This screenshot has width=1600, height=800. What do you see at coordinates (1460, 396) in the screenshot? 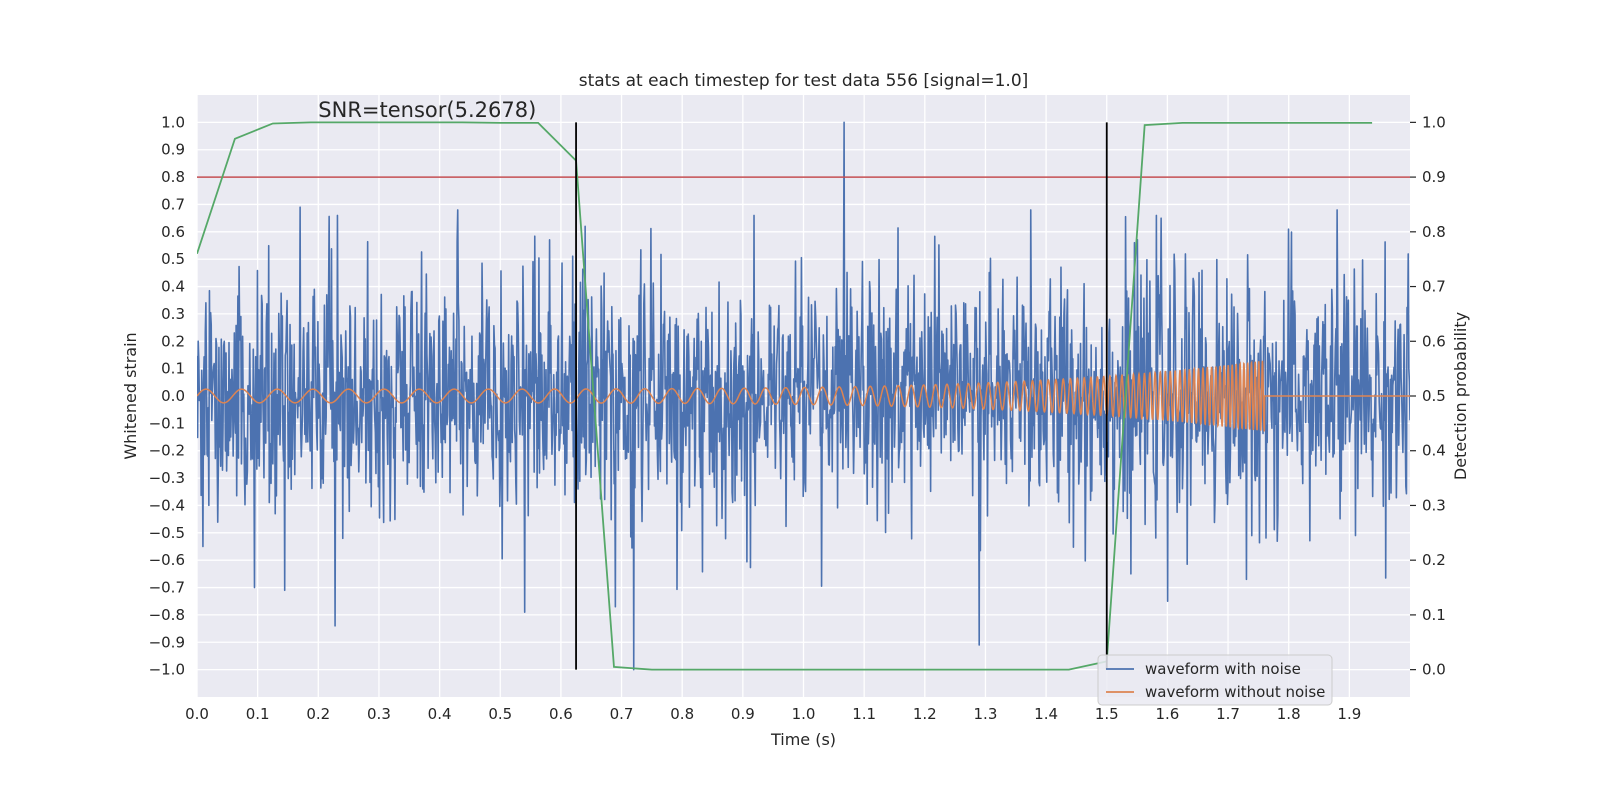
I see `y2-axis-label: Detection probability` at bounding box center [1460, 396].